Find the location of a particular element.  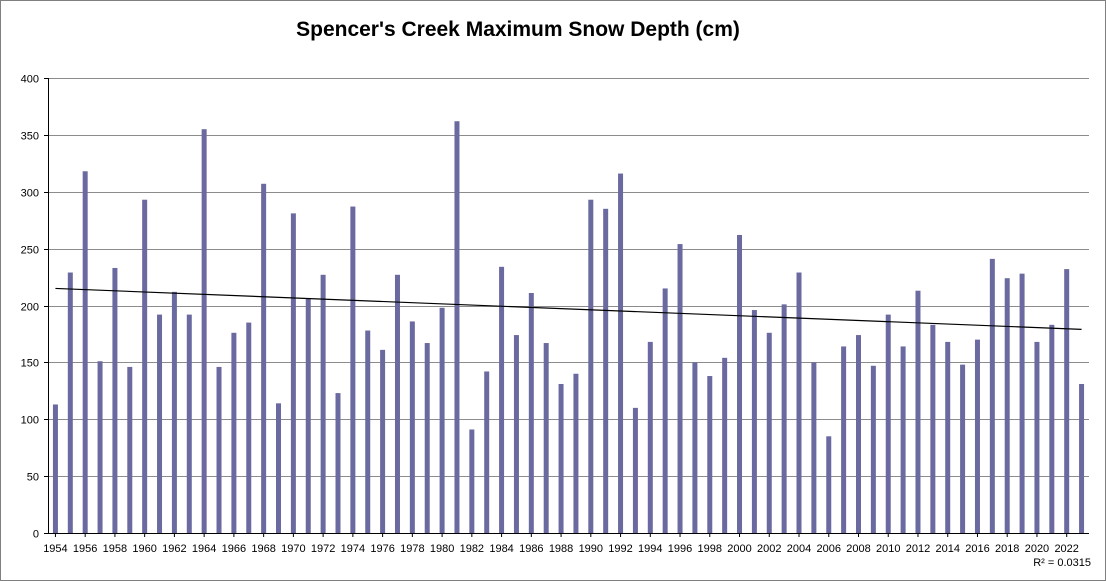

x-tick-label: 2008 is located at coordinates (858, 549).